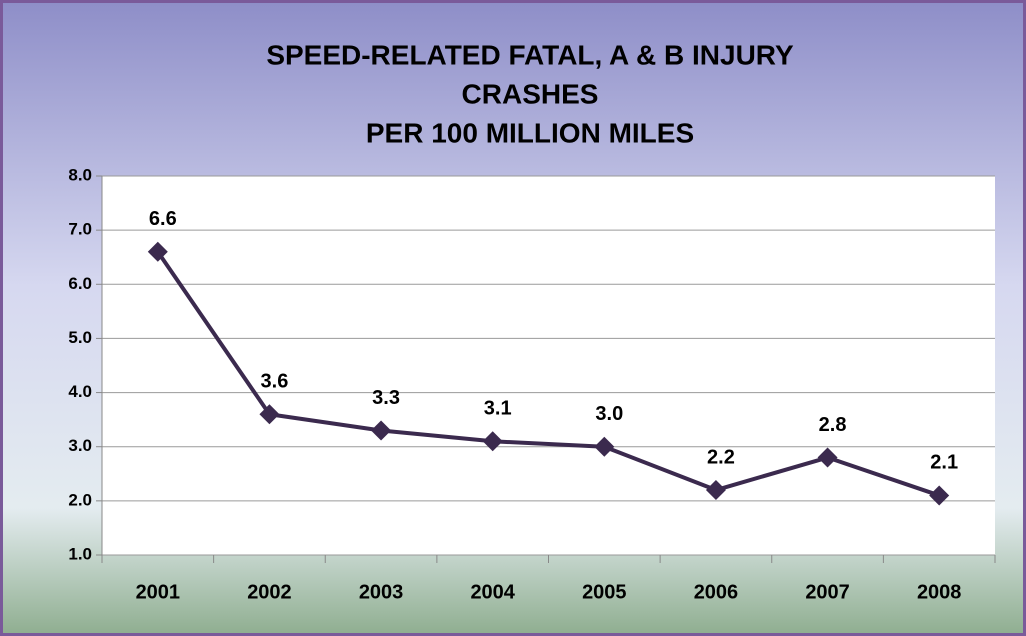  Describe the element at coordinates (530, 54) in the screenshot. I see `chart-title: SPEED-RELATED FATAL, A & B INJURY` at that location.